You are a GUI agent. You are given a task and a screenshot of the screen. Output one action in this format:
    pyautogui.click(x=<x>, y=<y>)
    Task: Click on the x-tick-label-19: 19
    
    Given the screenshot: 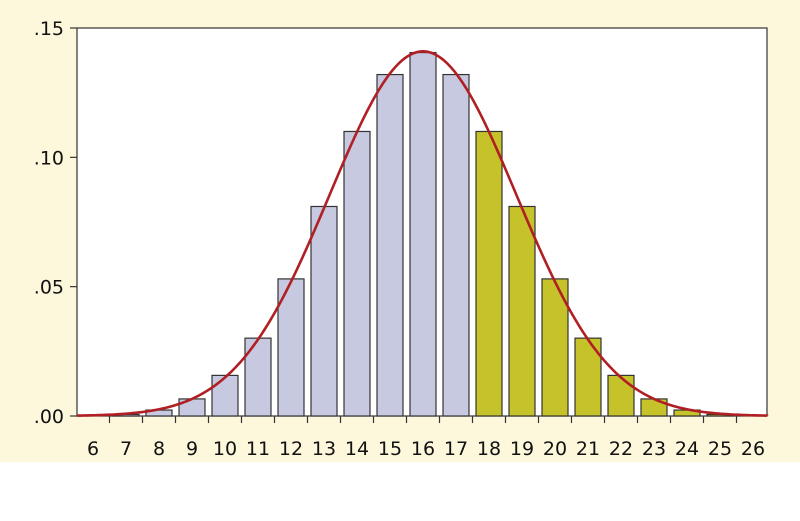 What is the action you would take?
    pyautogui.click(x=522, y=449)
    